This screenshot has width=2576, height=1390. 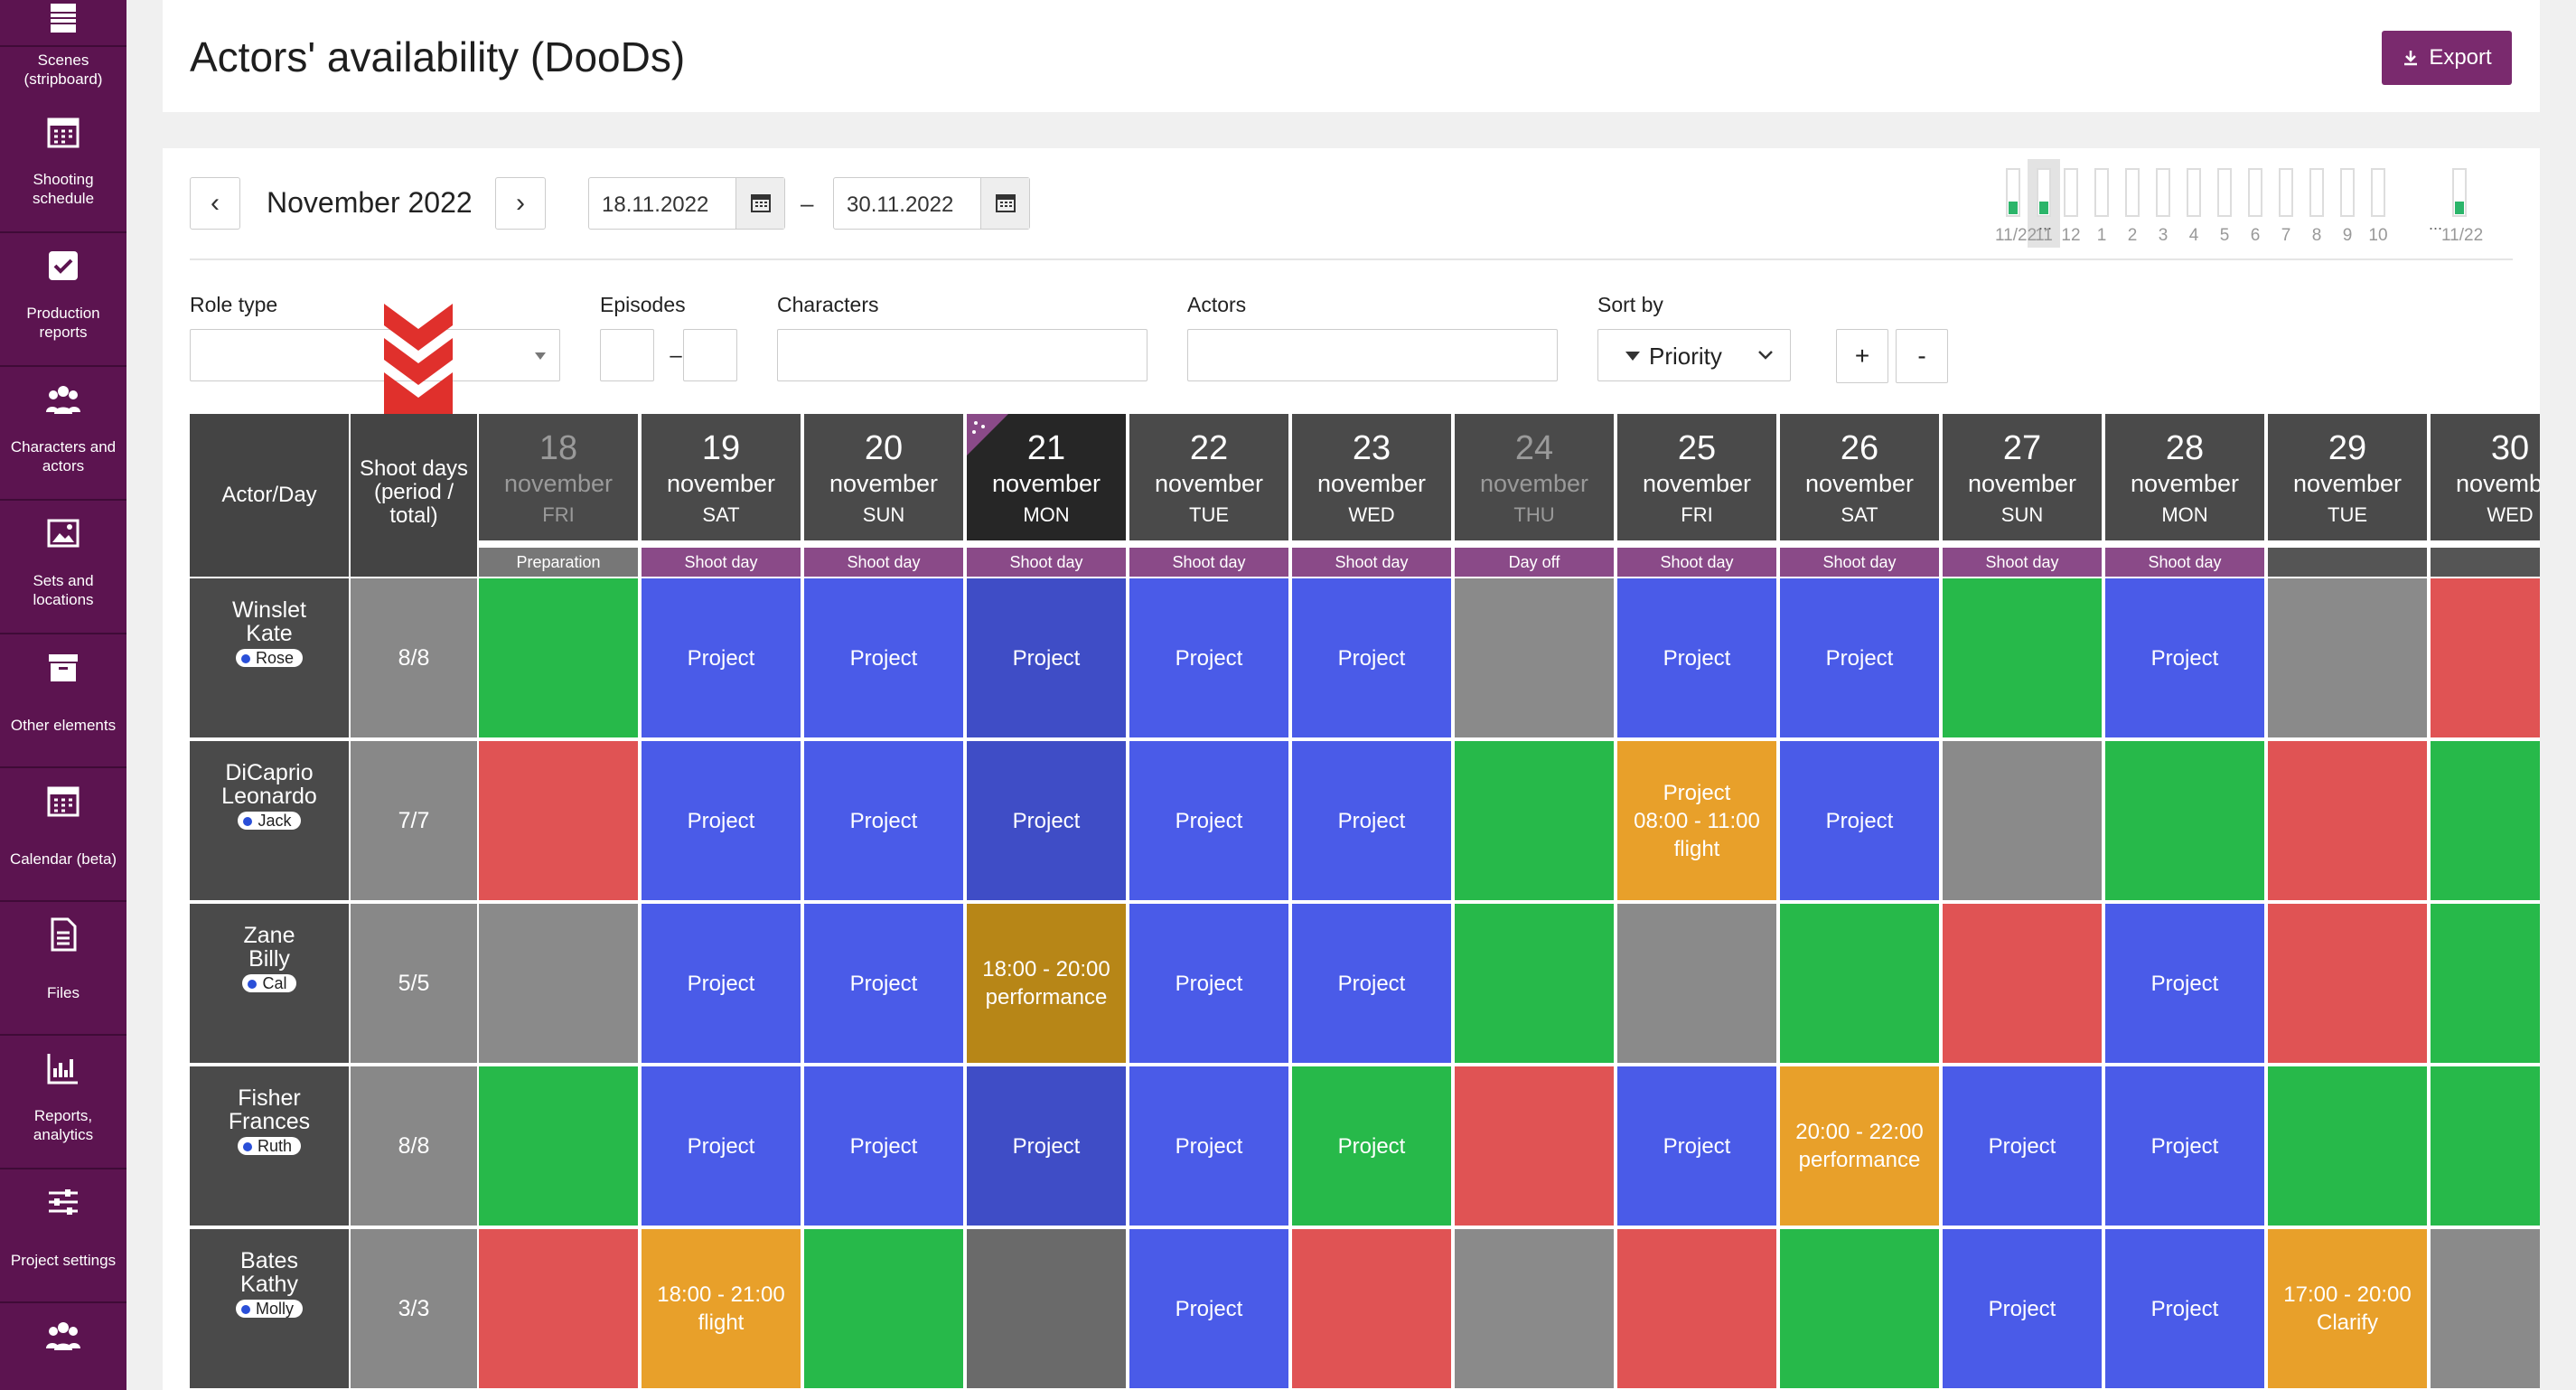 What do you see at coordinates (2347, 477) in the screenshot?
I see `day-header: 29 november TUE` at bounding box center [2347, 477].